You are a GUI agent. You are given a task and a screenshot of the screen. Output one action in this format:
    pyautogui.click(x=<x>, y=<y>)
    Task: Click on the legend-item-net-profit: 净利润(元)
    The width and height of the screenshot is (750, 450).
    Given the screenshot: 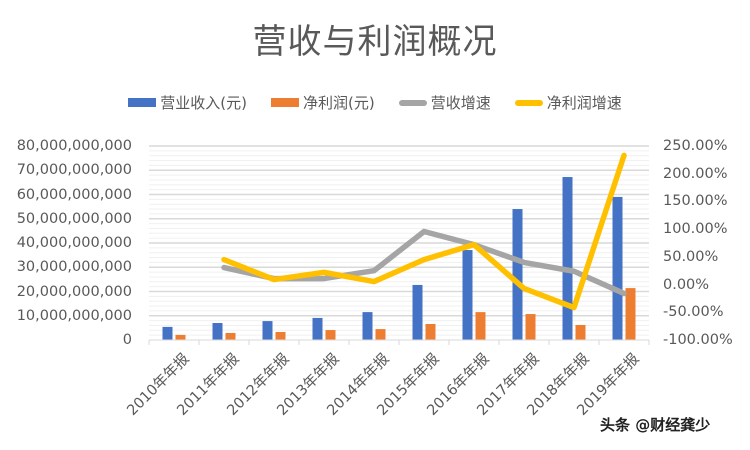 What is the action you would take?
    pyautogui.click(x=322, y=102)
    